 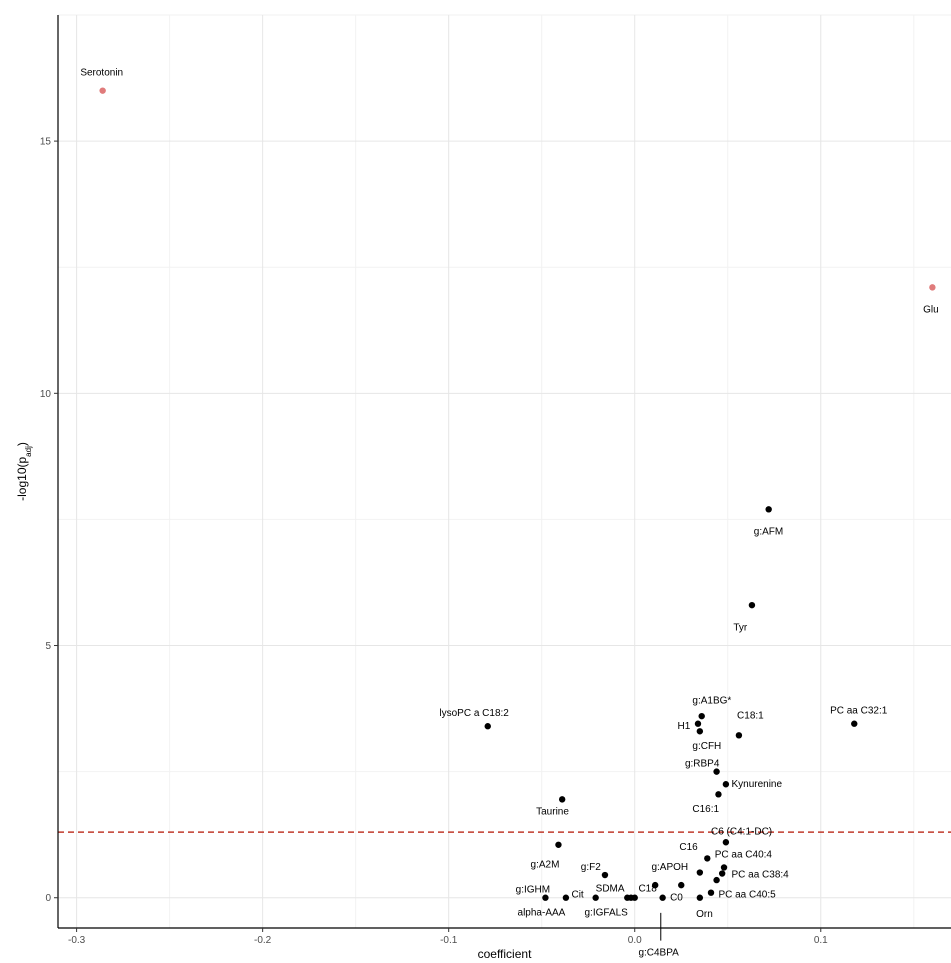 I want to click on y-tick-label: 5, so click(x=48, y=646).